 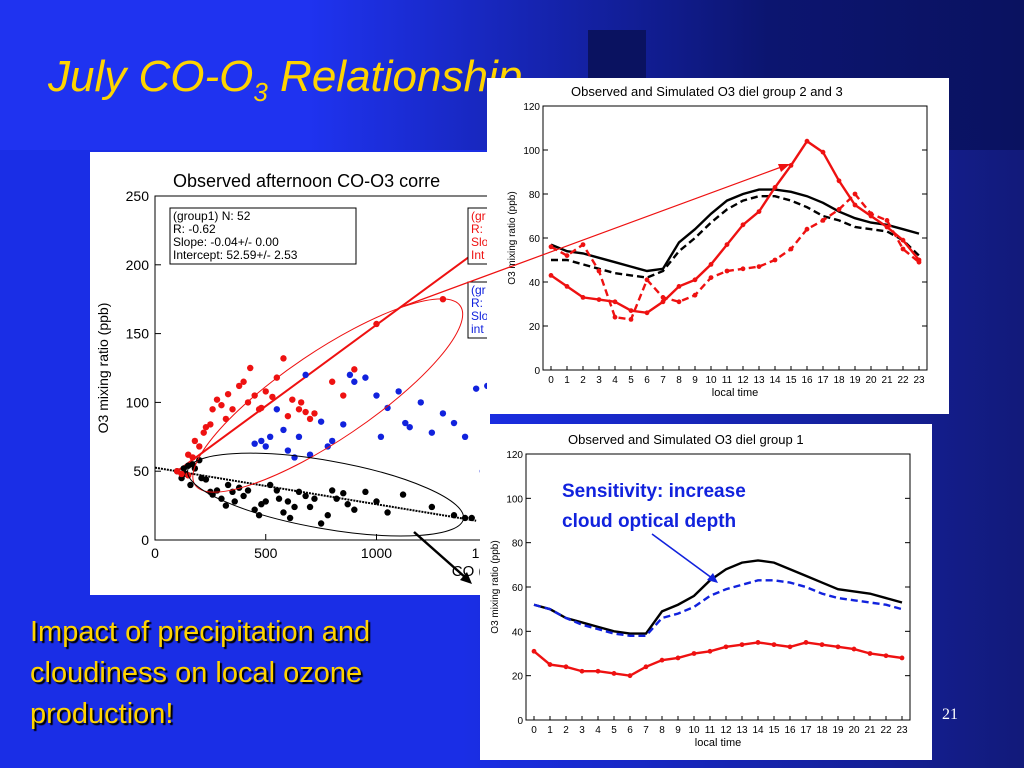 I want to click on x-tick-label: 20, so click(x=871, y=380).